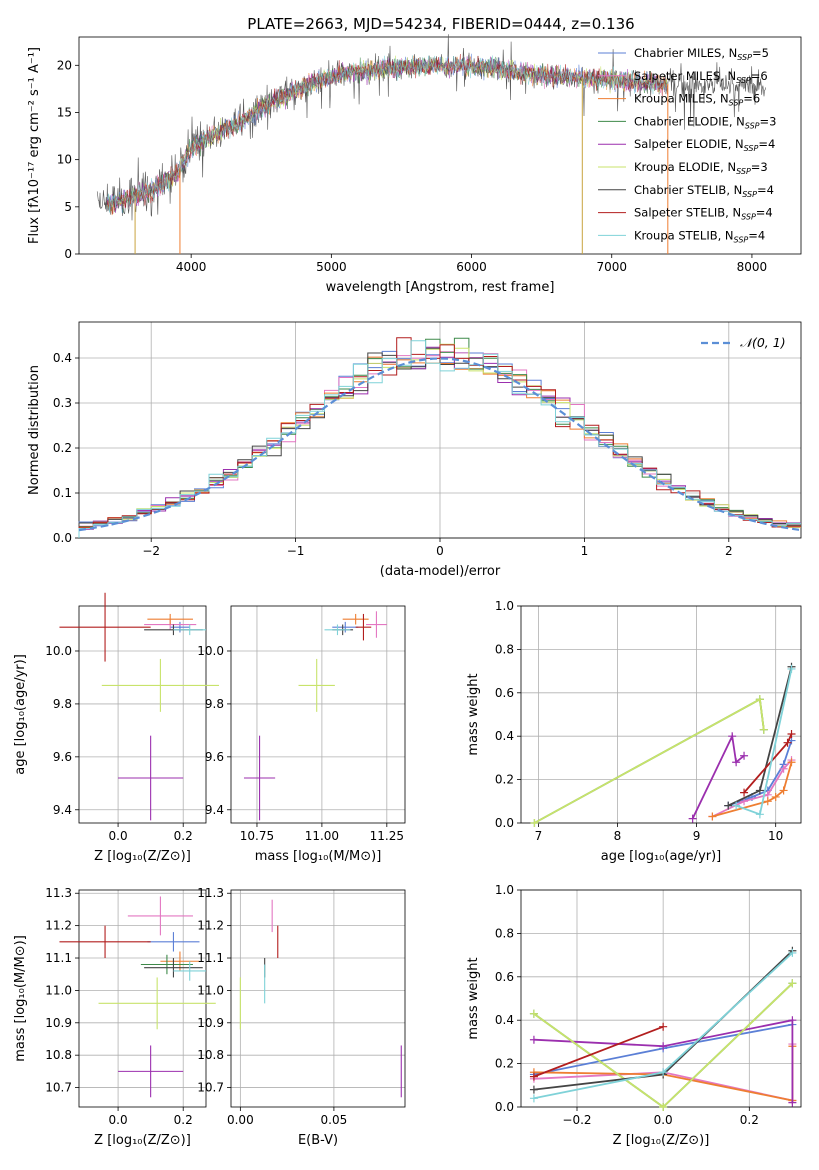 The width and height of the screenshot is (819, 1170). I want to click on mass-ebv-ytick-label: 11.1, so click(210, 958).